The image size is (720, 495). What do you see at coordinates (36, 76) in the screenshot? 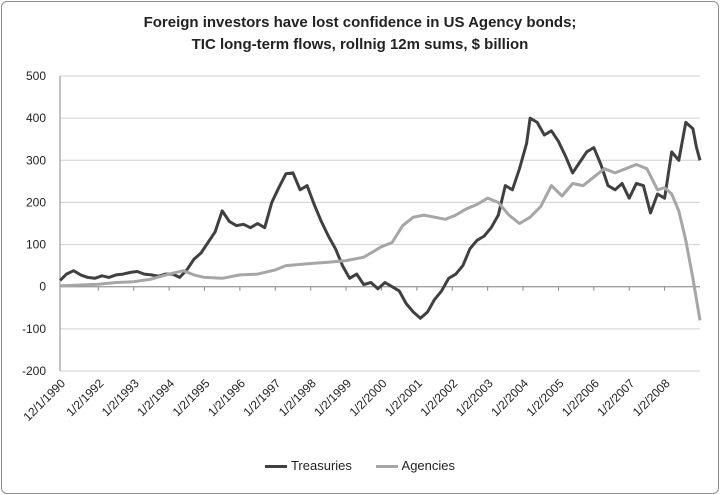
I see `y-tick-label: 500` at bounding box center [36, 76].